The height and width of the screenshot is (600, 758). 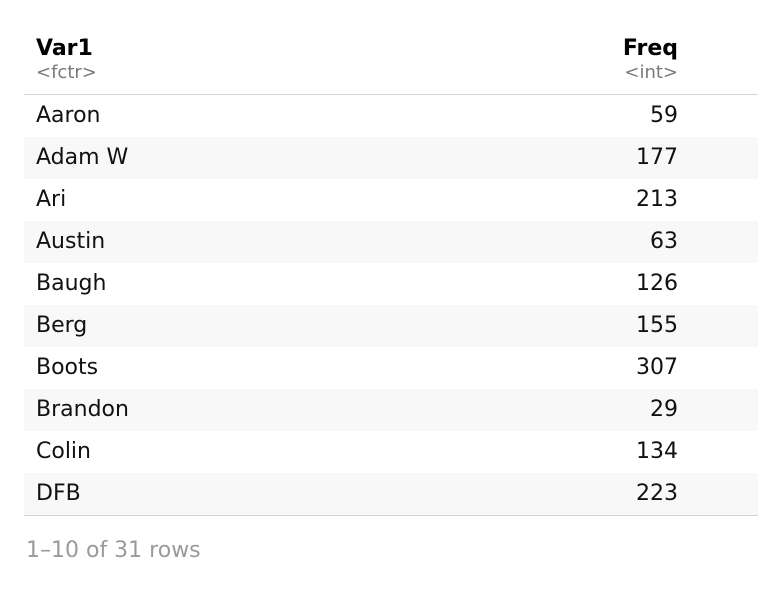 What do you see at coordinates (391, 368) in the screenshot?
I see `table-row: Boots 307` at bounding box center [391, 368].